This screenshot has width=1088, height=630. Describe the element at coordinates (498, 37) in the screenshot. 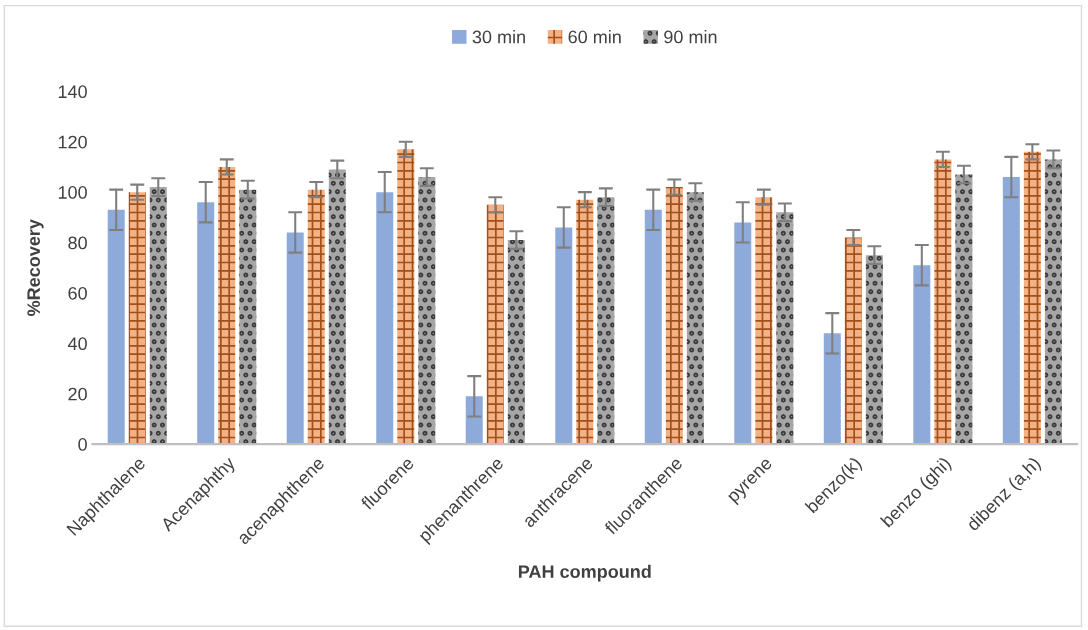

I see `legend-label: 30 min` at that location.